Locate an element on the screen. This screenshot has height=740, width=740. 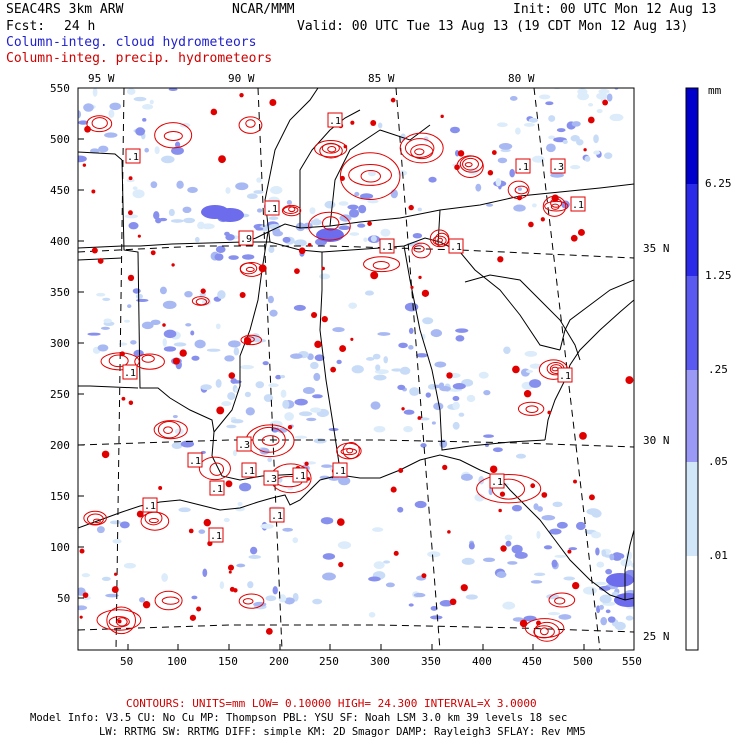
lon-label-90w: 90 W is located at coordinates (241, 78).